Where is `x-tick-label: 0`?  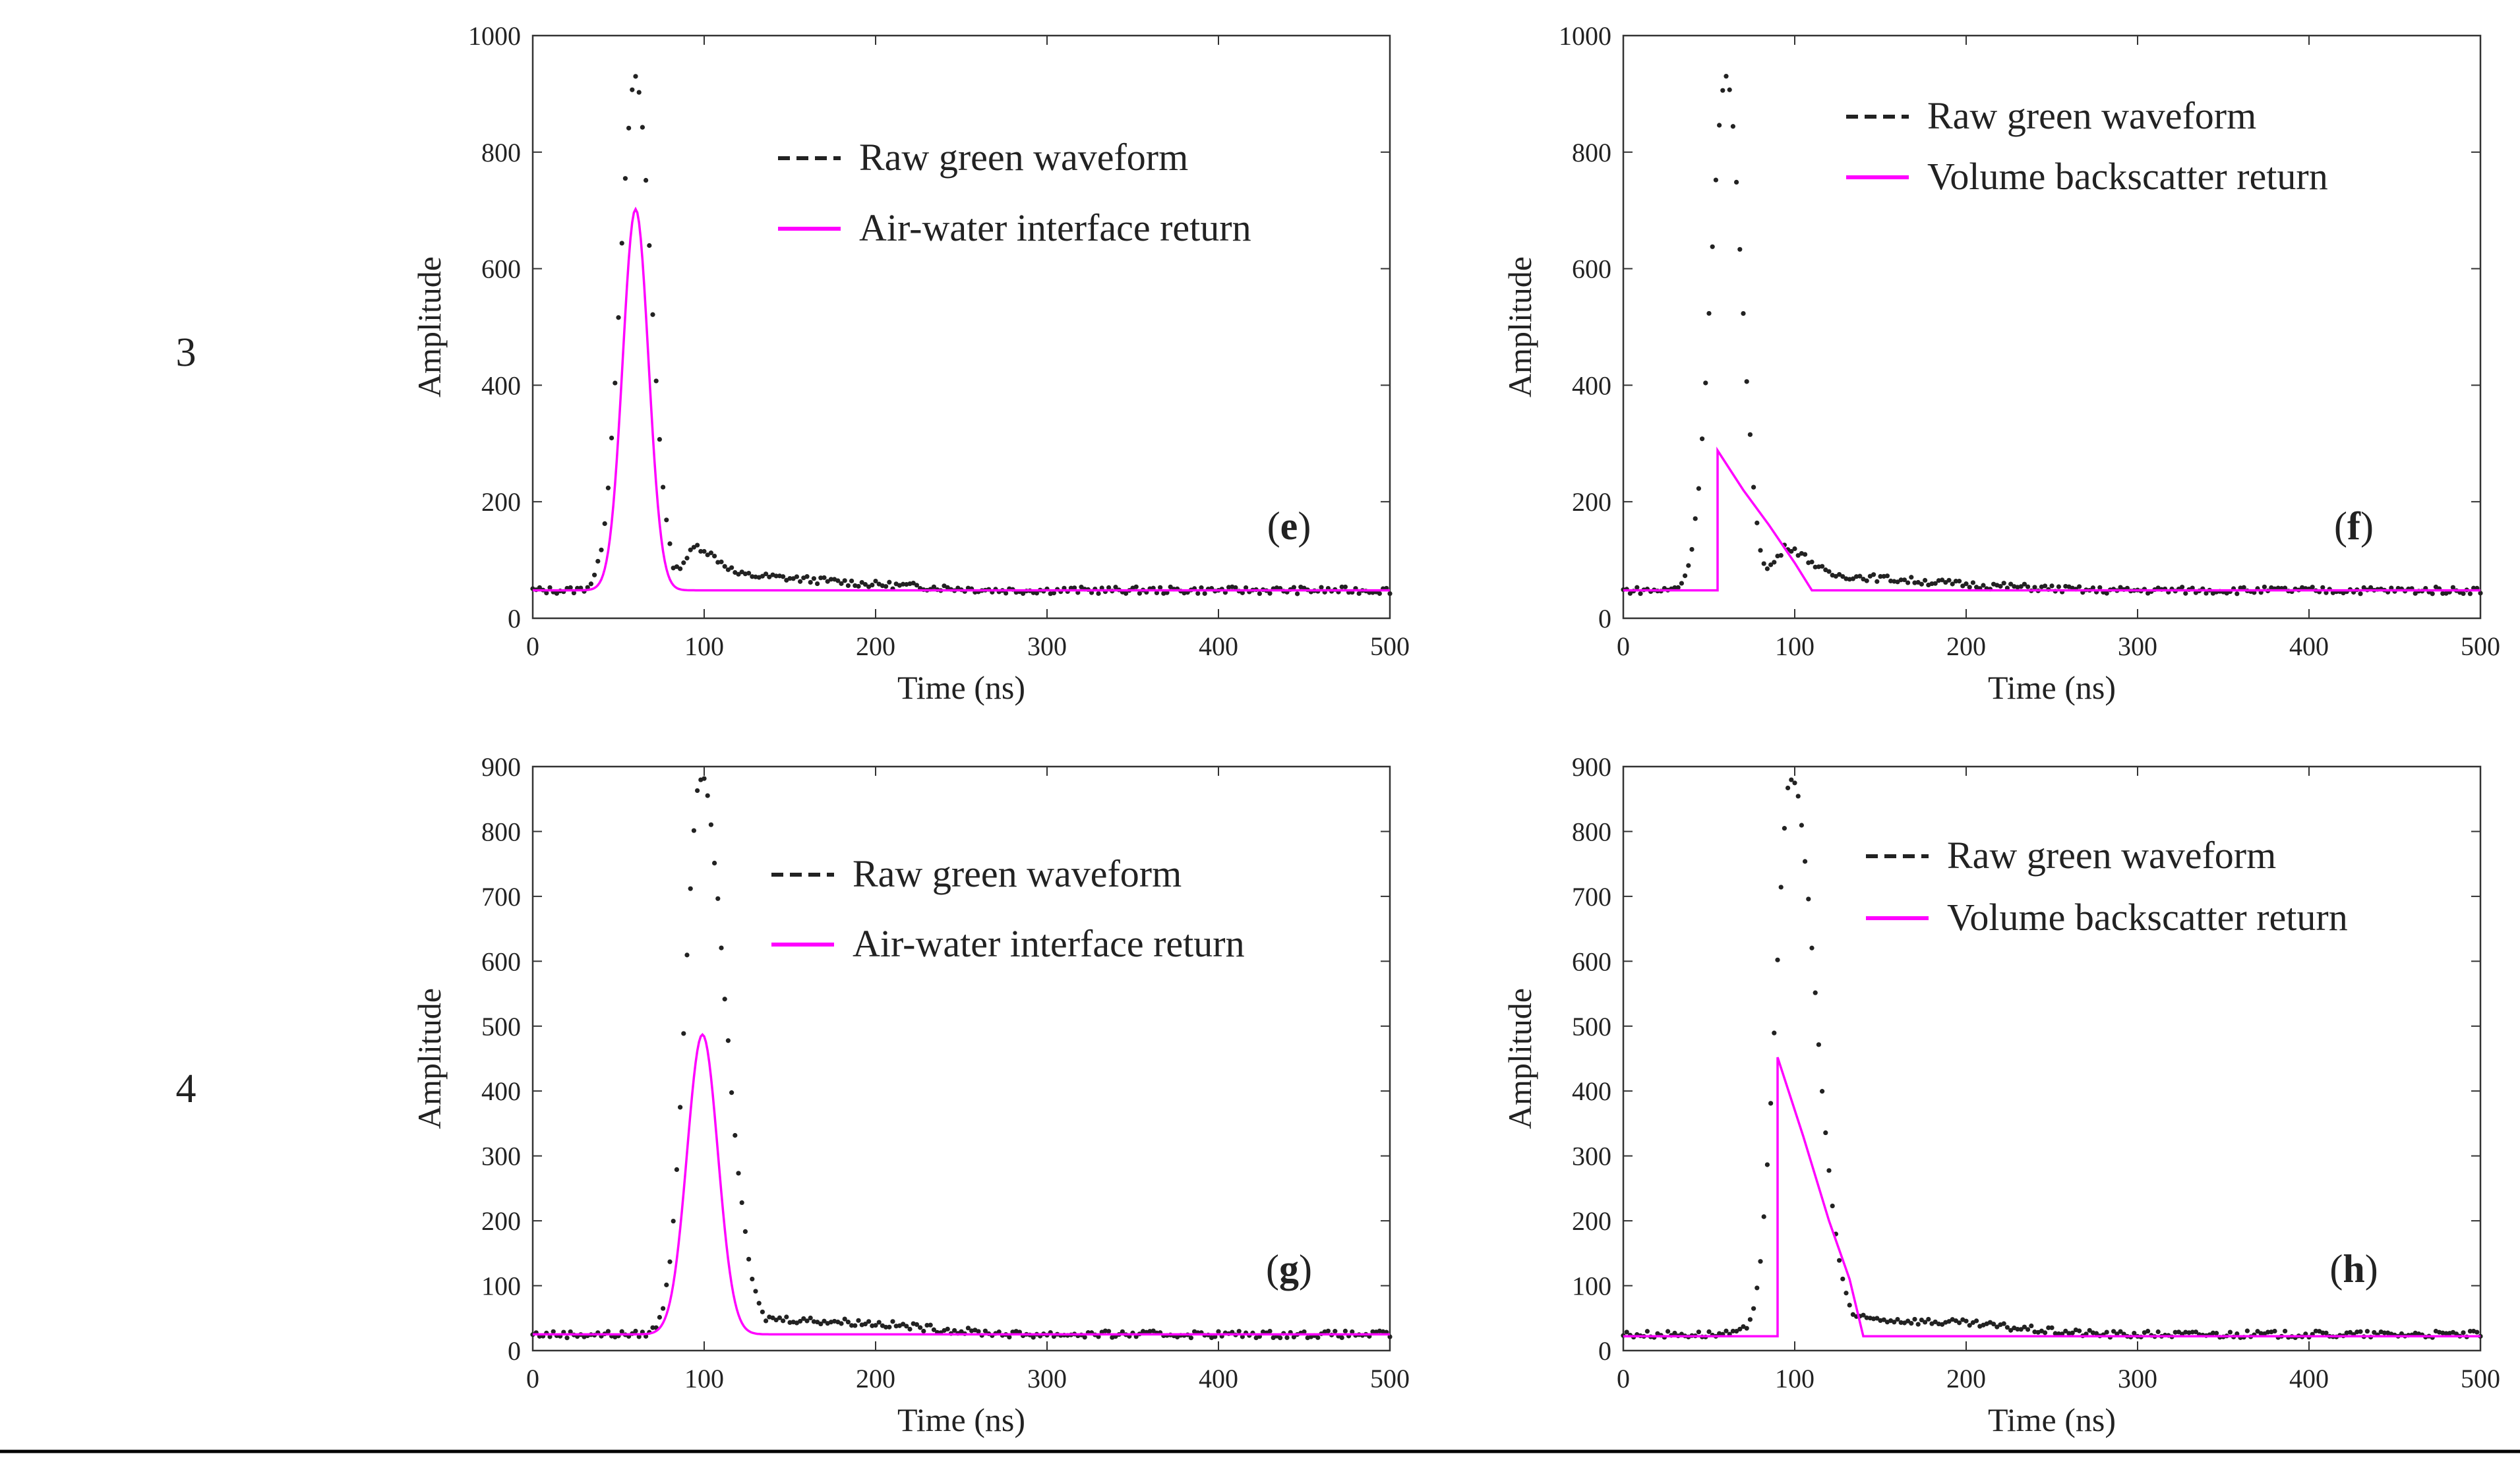
x-tick-label: 0 is located at coordinates (1623, 1378).